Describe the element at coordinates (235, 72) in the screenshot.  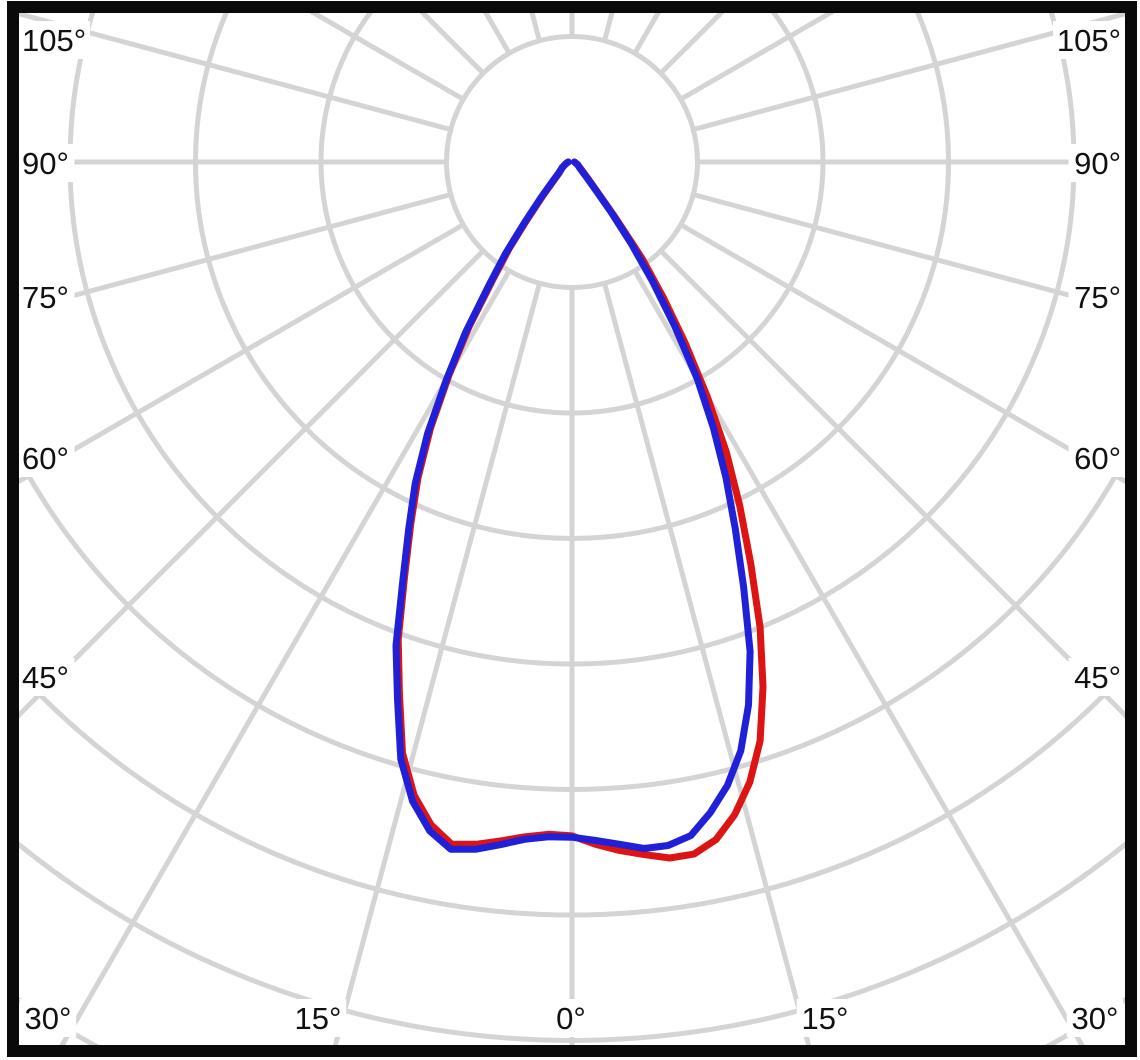
I see `grid-spoke-255deg` at that location.